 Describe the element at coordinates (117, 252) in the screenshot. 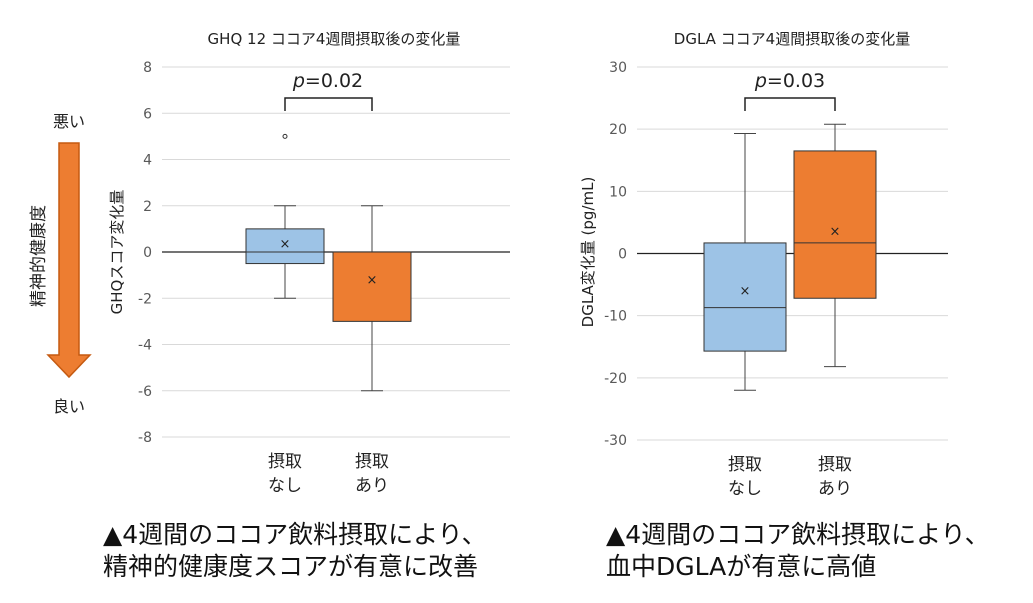

I see `y-axis-label: GHQスコア変化量` at that location.